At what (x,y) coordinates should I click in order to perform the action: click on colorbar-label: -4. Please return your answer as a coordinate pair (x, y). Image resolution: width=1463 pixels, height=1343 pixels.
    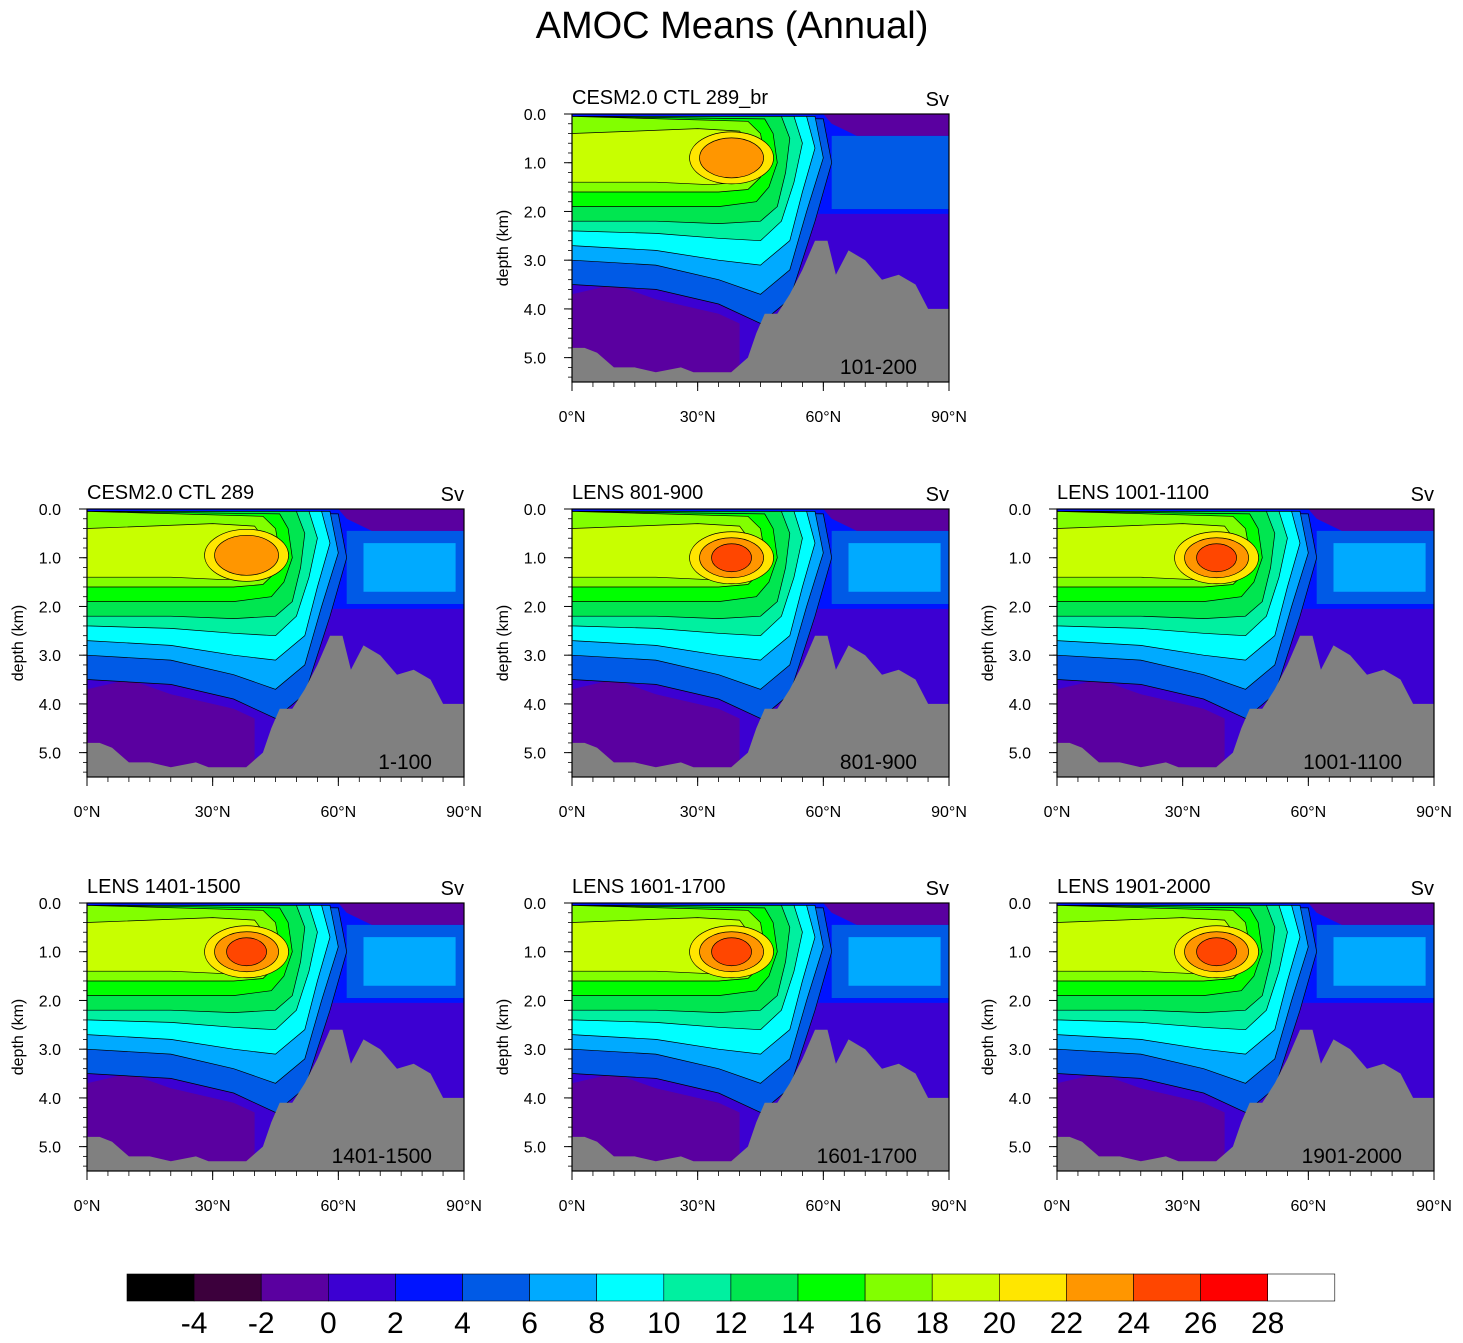
    Looking at the image, I should click on (194, 1323).